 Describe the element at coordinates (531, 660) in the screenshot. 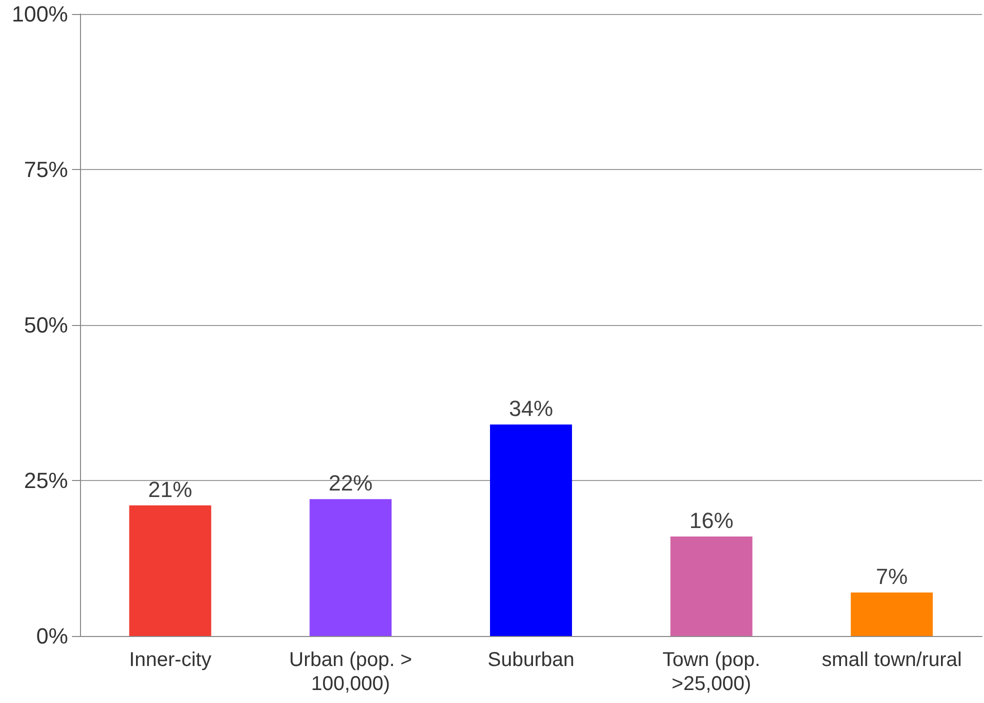

I see `x-tick-label: Suburban` at that location.